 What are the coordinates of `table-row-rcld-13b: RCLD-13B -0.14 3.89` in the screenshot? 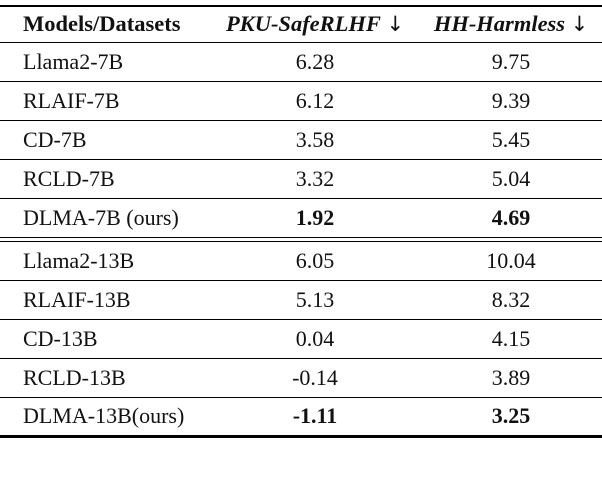 It's located at (301, 377).